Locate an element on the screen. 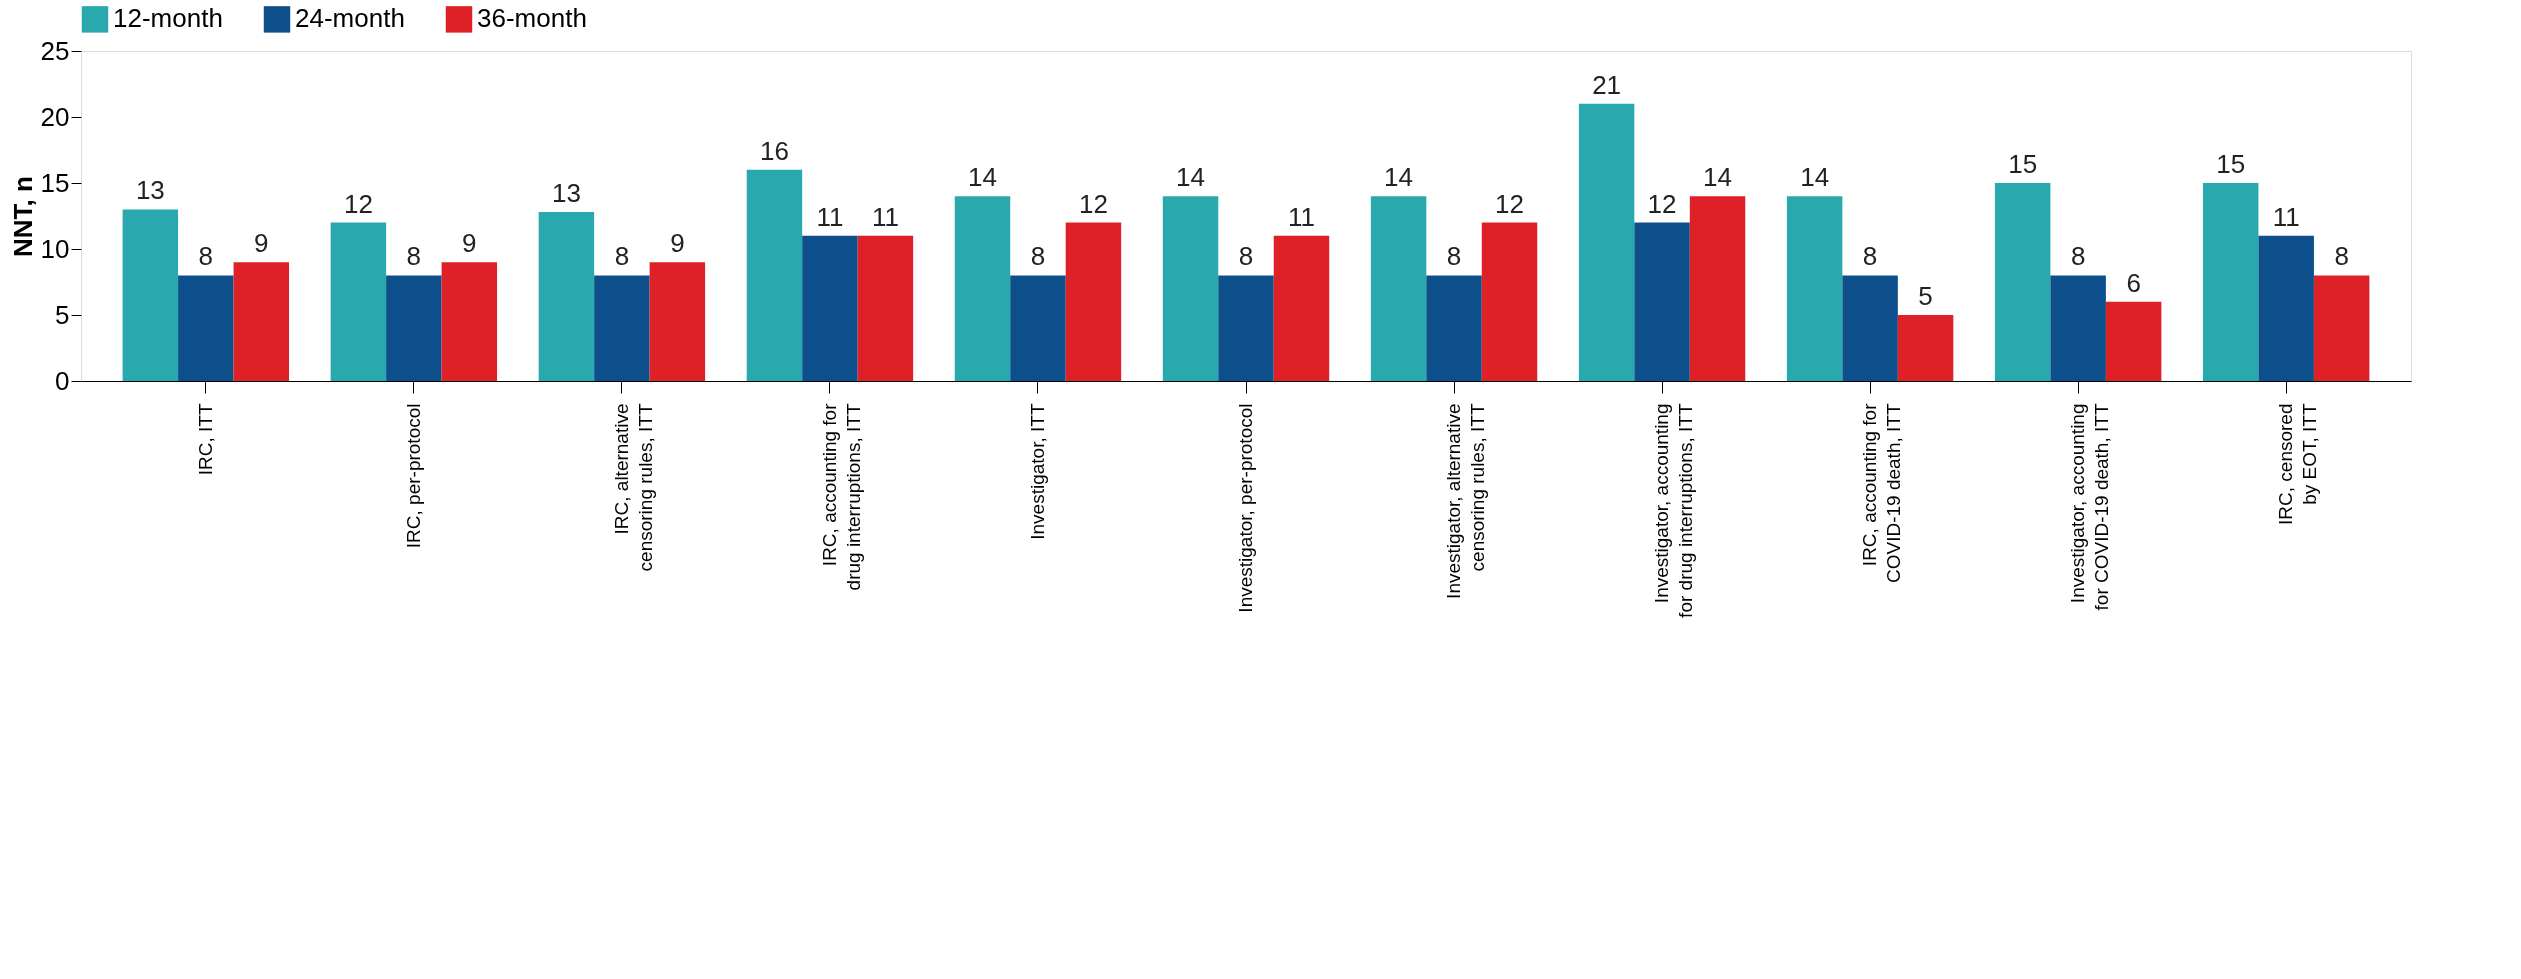 The height and width of the screenshot is (979, 2521). x-tick-label: IRC, per-protocol is located at coordinates (413, 476).